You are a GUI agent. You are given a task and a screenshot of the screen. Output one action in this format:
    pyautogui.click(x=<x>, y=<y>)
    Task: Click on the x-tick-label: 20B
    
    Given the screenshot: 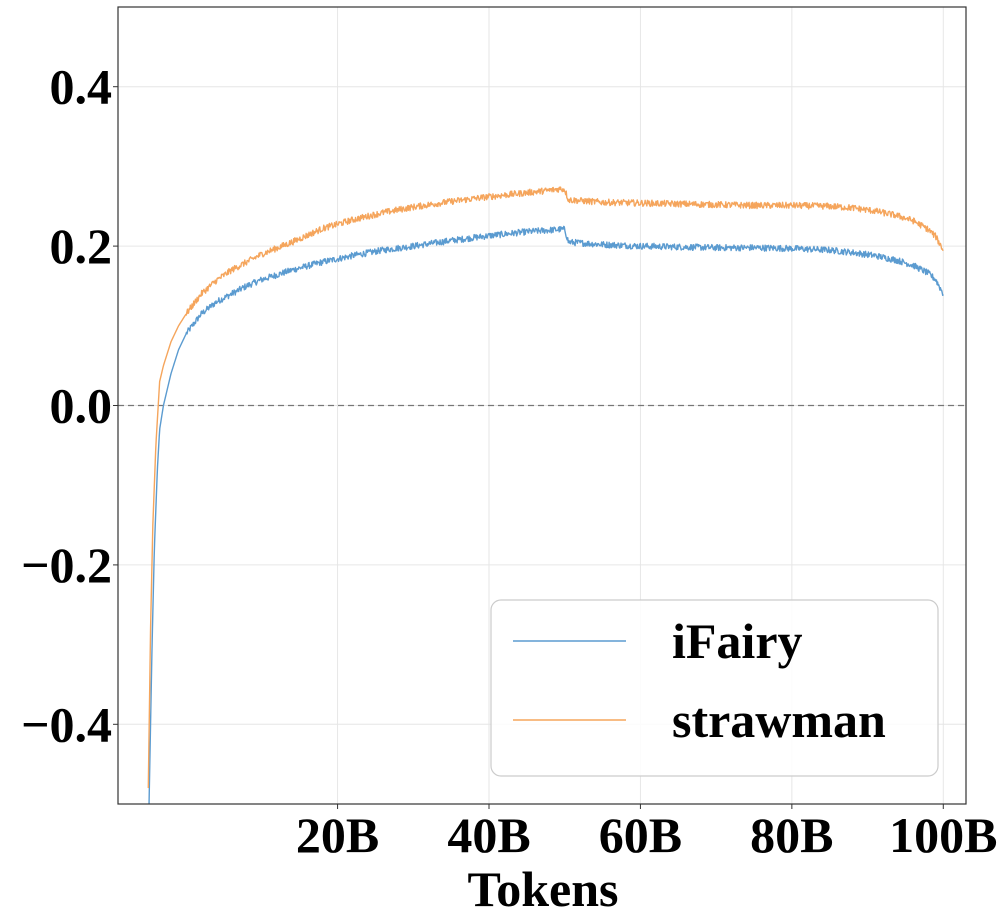 What is the action you would take?
    pyautogui.click(x=337, y=835)
    